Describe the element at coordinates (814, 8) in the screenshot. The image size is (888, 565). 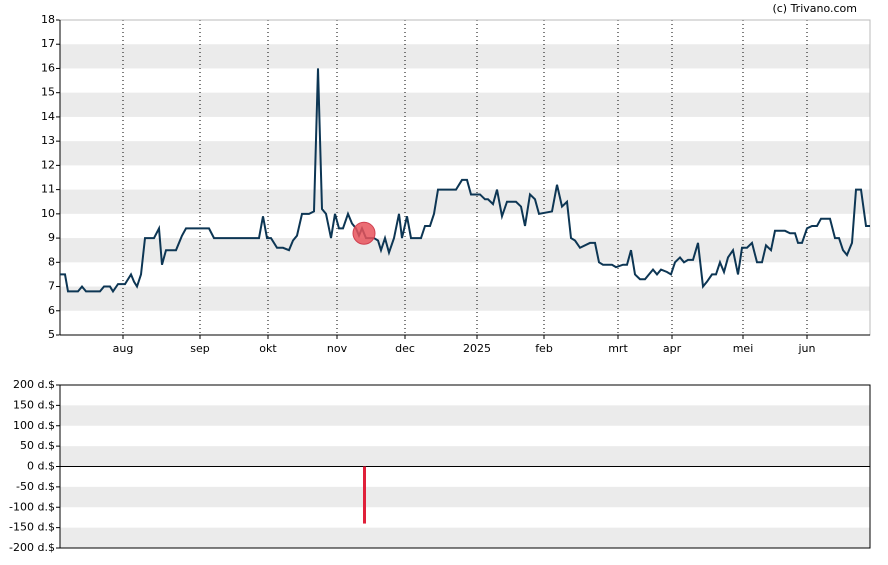
I see `attribution: (c) Trivano.com` at that location.